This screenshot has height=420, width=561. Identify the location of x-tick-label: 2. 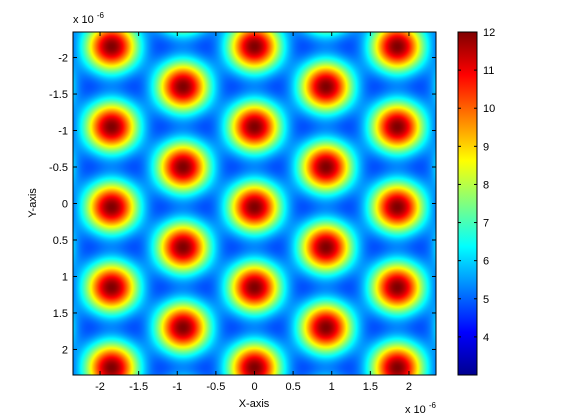
(409, 387).